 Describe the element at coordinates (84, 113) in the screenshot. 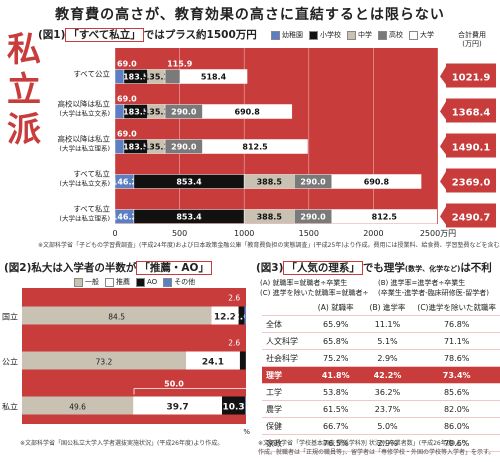

I see `fig1-category-sub-1: (大学は私立文系)` at that location.